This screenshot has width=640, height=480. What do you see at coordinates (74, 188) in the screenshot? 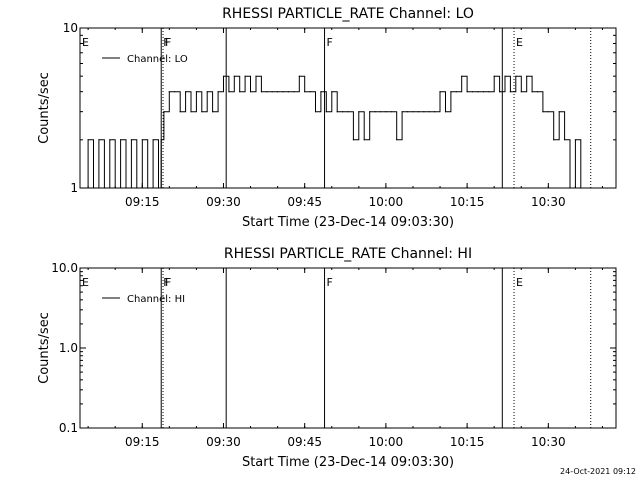
I see `lo-y-tick-label: 1` at bounding box center [74, 188].